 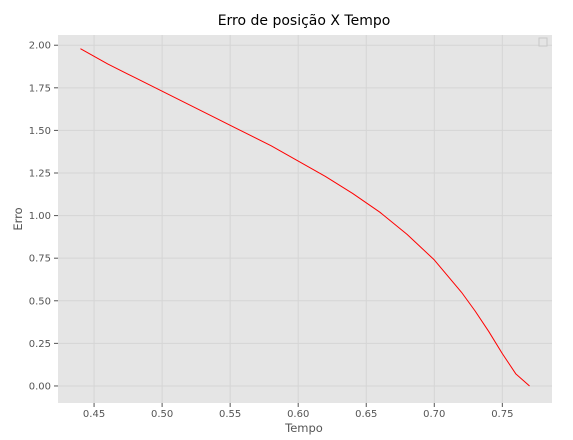 I want to click on x-axis-label: Tempo, so click(x=303, y=428).